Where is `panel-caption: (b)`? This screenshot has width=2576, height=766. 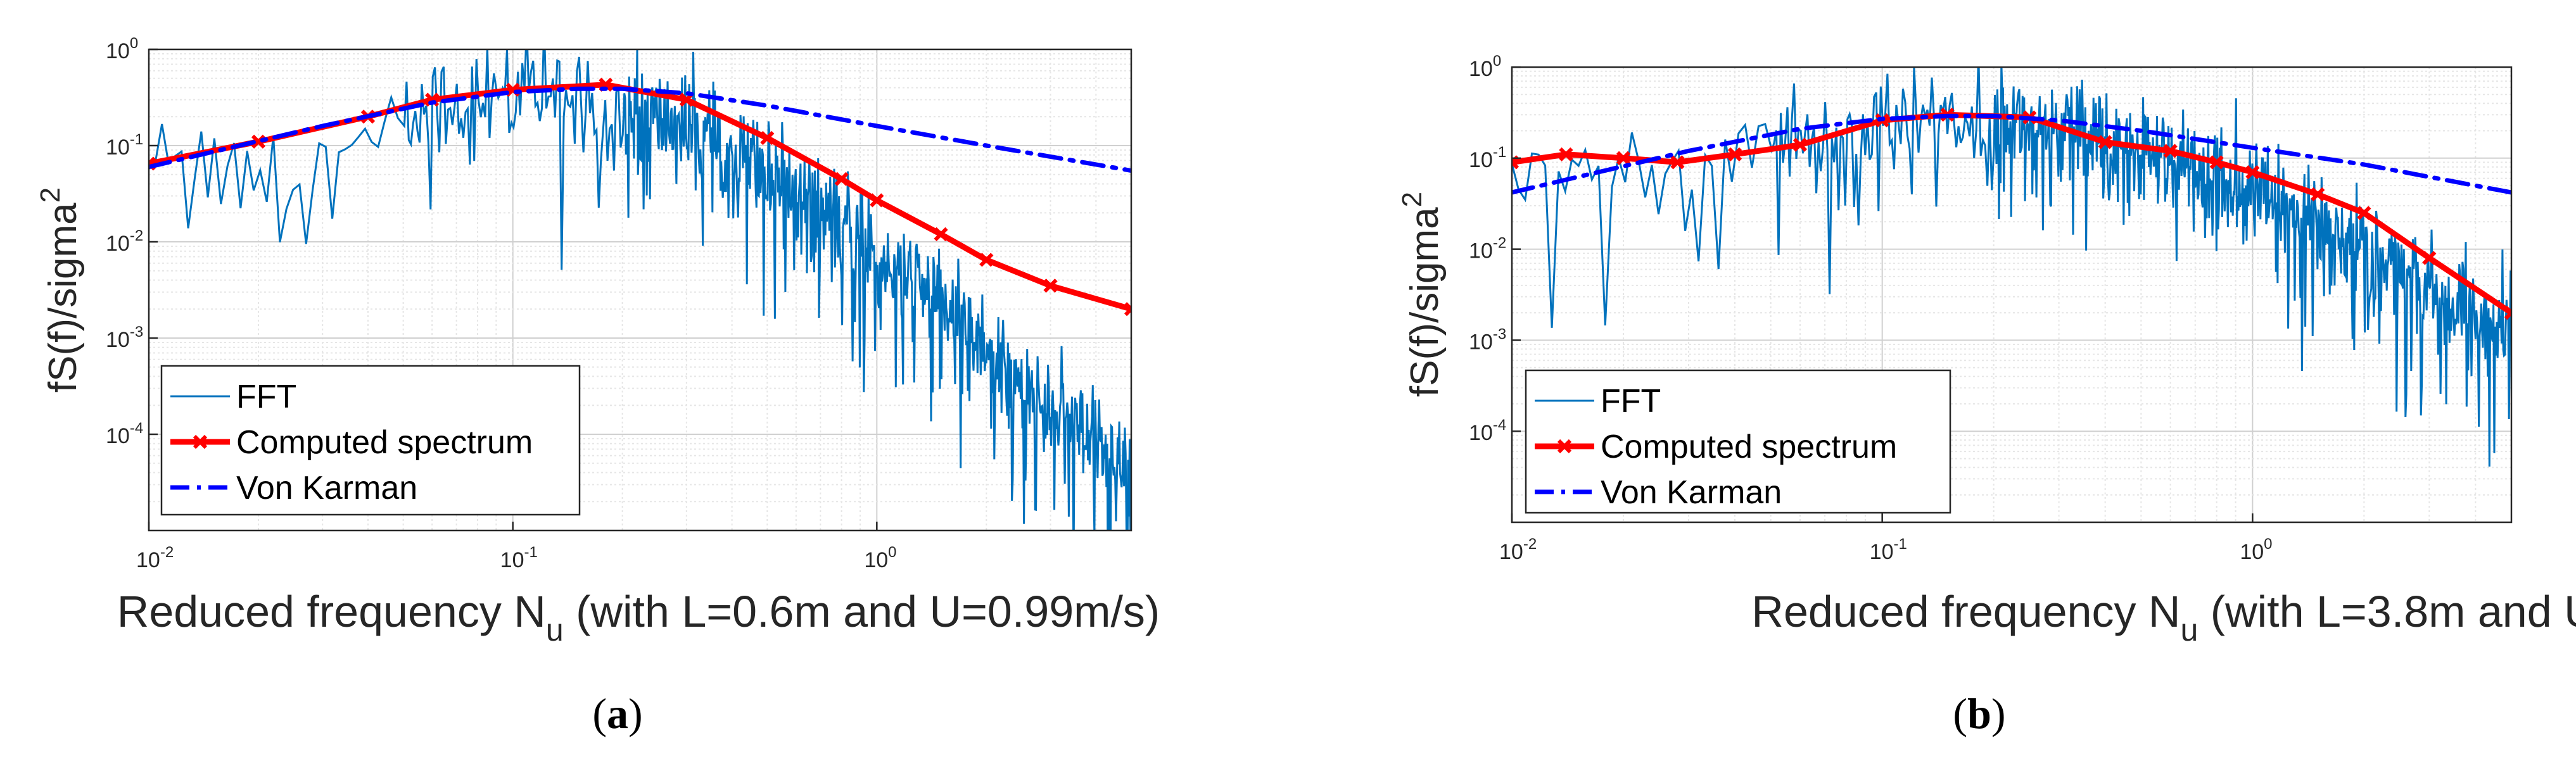
panel-caption: (b) is located at coordinates (1979, 713).